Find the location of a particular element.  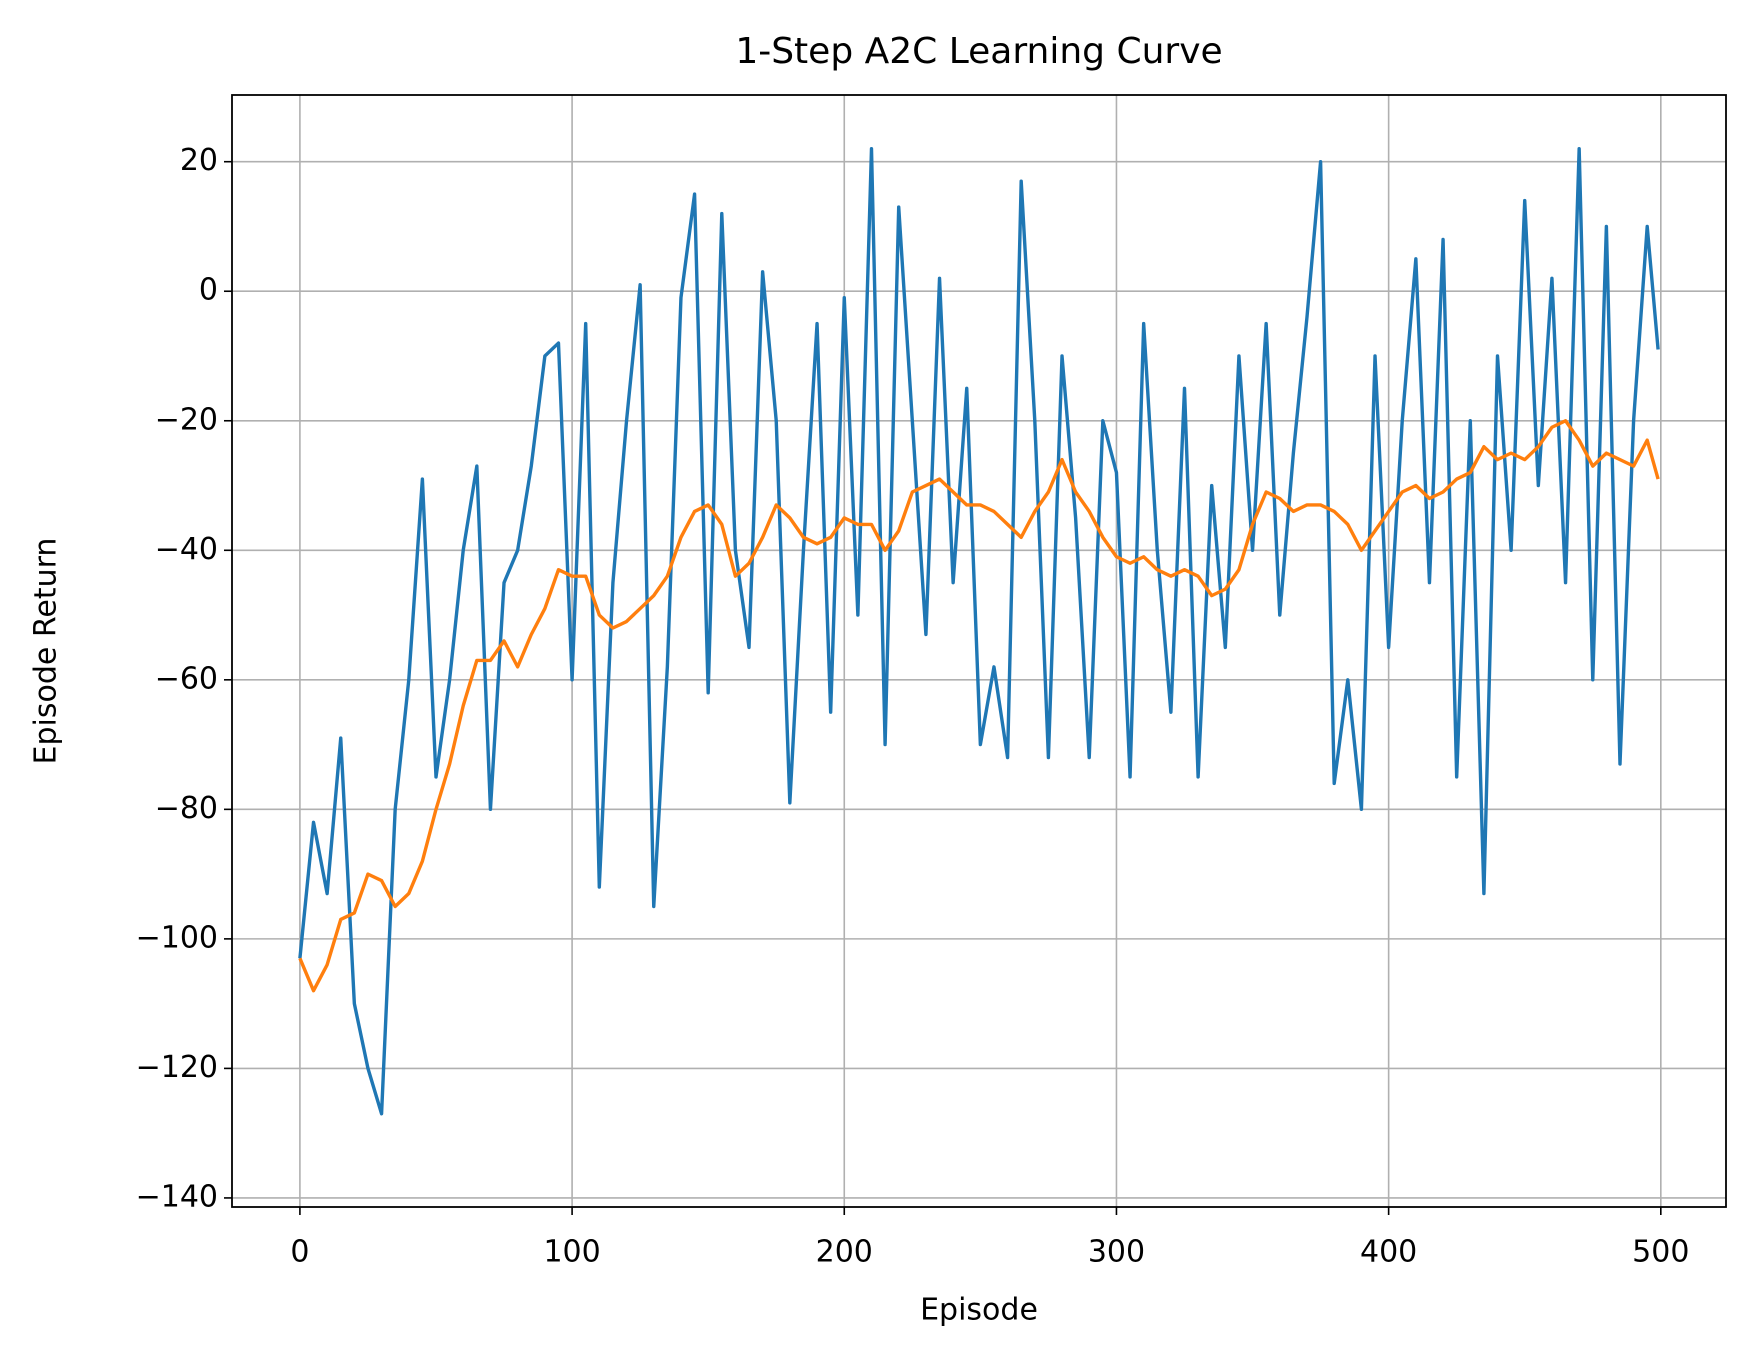

y-tick-label: −40 is located at coordinates (186, 549).